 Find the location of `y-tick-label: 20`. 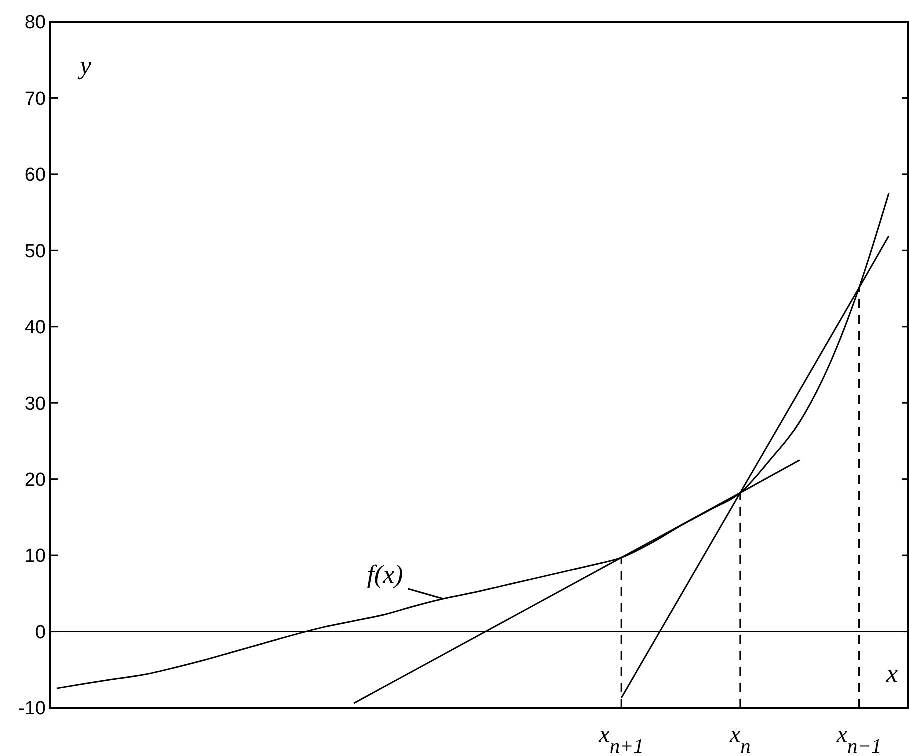

y-tick-label: 20 is located at coordinates (35, 480).